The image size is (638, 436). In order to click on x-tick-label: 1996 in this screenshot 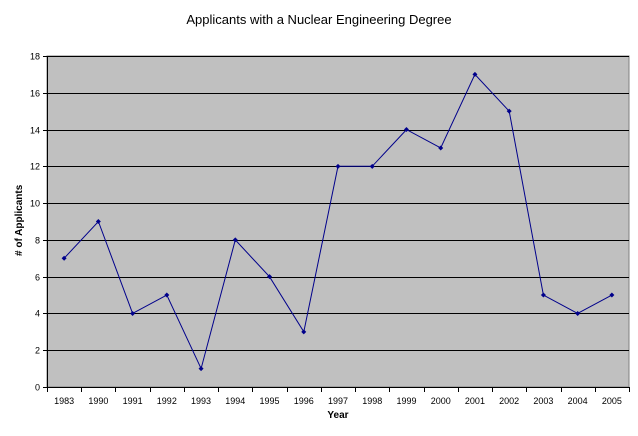, I will do `click(304, 401)`.